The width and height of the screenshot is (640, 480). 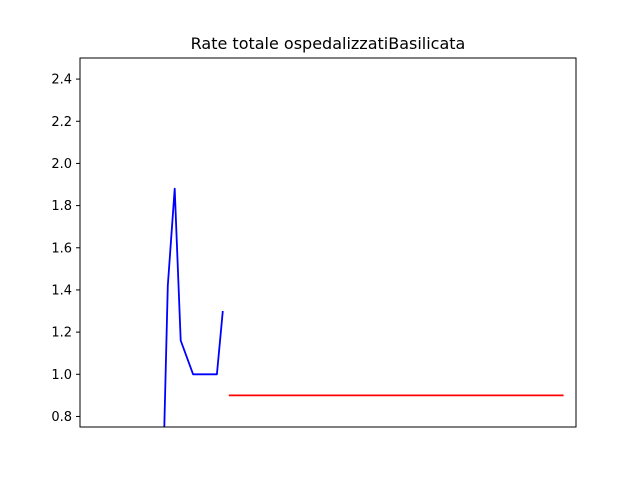 What do you see at coordinates (61, 417) in the screenshot?
I see `y-tick-label: 0.8` at bounding box center [61, 417].